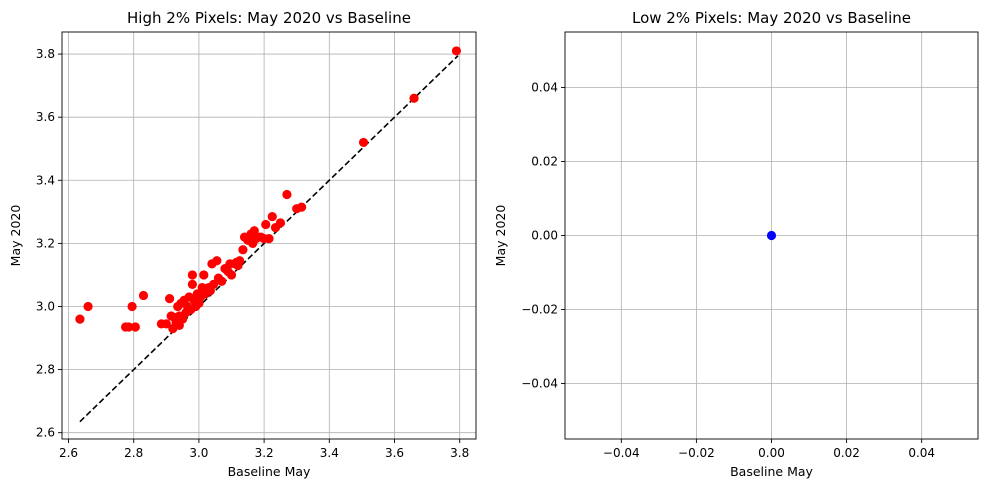  I want to click on y-tick-label: −0.04, so click(539, 384).